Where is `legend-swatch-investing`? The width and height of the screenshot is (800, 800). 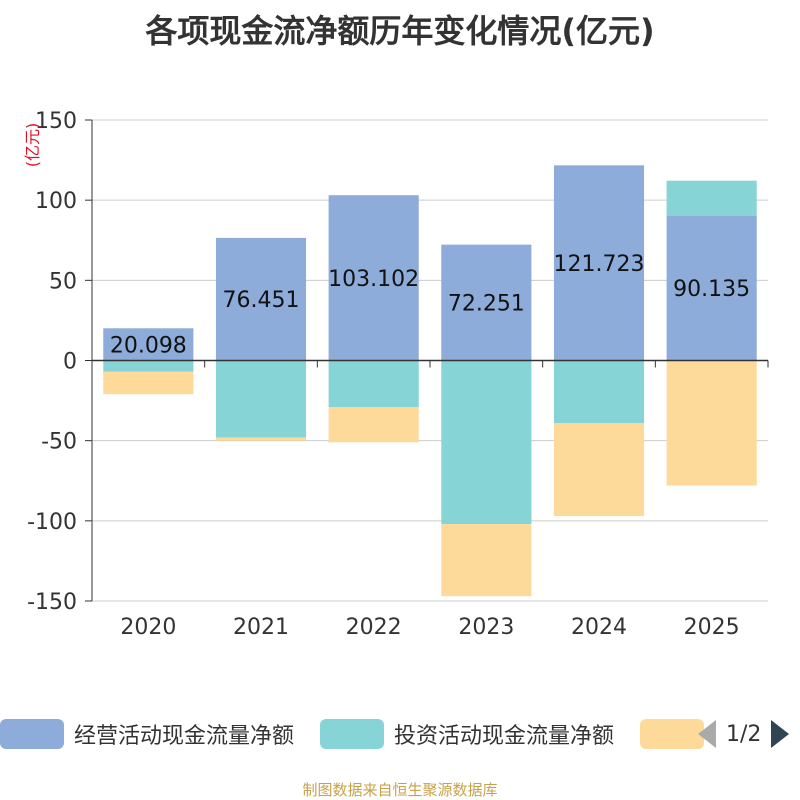
legend-swatch-investing is located at coordinates (352, 734).